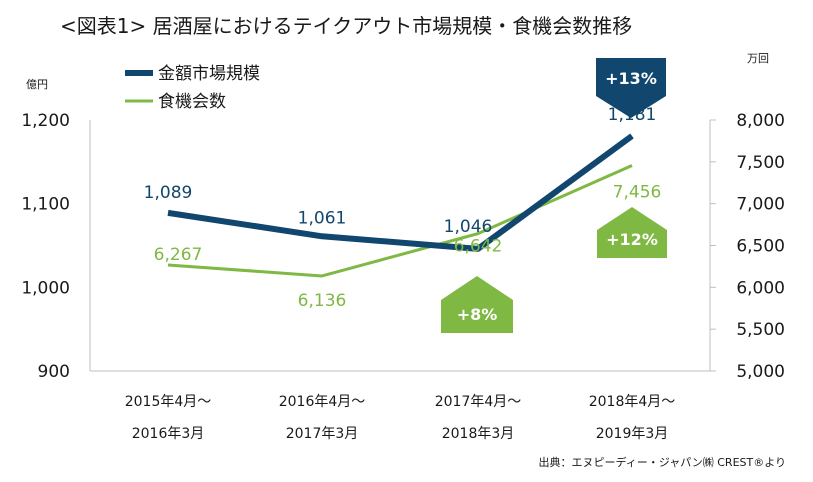  Describe the element at coordinates (168, 402) in the screenshot. I see `x-category-line1: 2015年4月～` at that location.